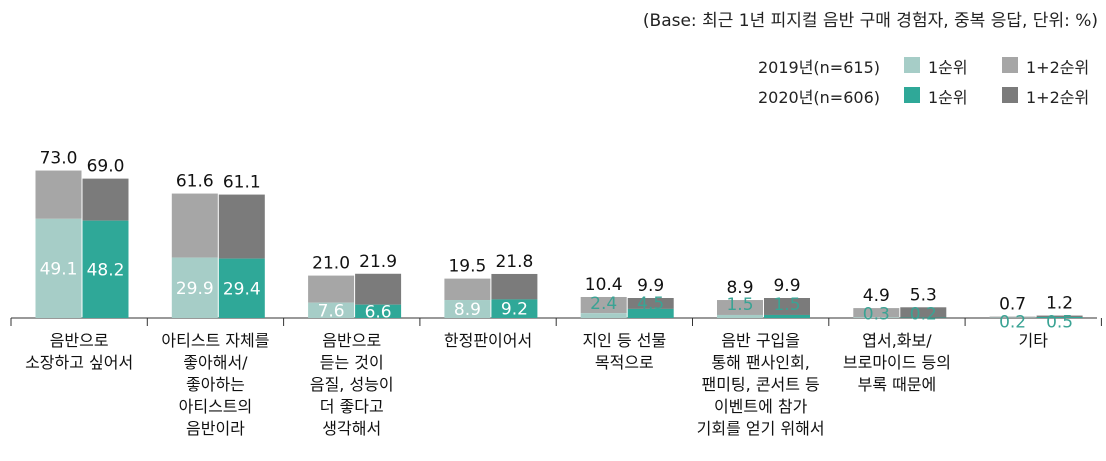 The image size is (1106, 461). I want to click on label-2019-first-value: 29.9, so click(195, 289).